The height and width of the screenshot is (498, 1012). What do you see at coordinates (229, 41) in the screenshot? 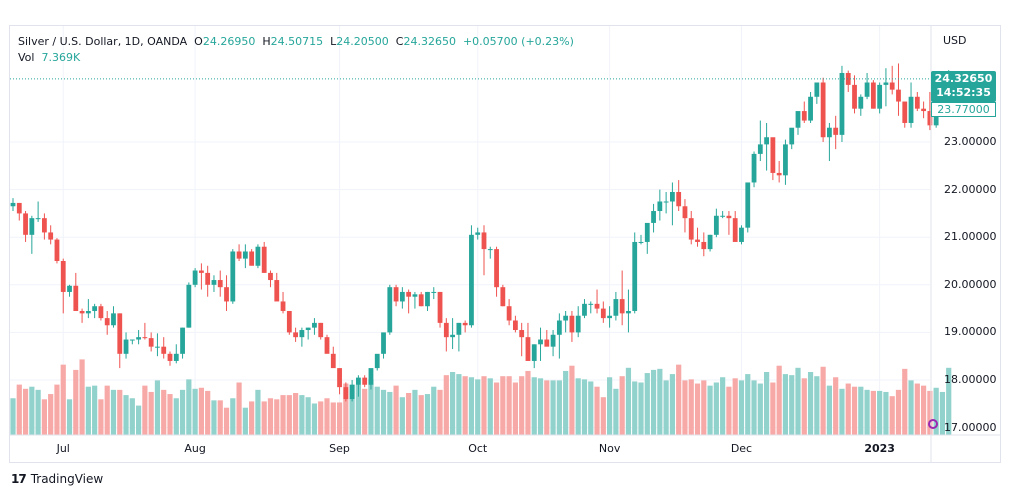
I see `open-value: 24.26950` at bounding box center [229, 41].